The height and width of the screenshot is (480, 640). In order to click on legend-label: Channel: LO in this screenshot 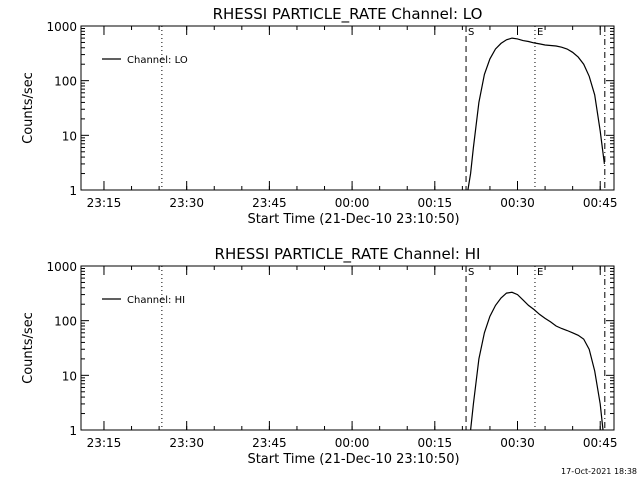, I will do `click(157, 60)`.